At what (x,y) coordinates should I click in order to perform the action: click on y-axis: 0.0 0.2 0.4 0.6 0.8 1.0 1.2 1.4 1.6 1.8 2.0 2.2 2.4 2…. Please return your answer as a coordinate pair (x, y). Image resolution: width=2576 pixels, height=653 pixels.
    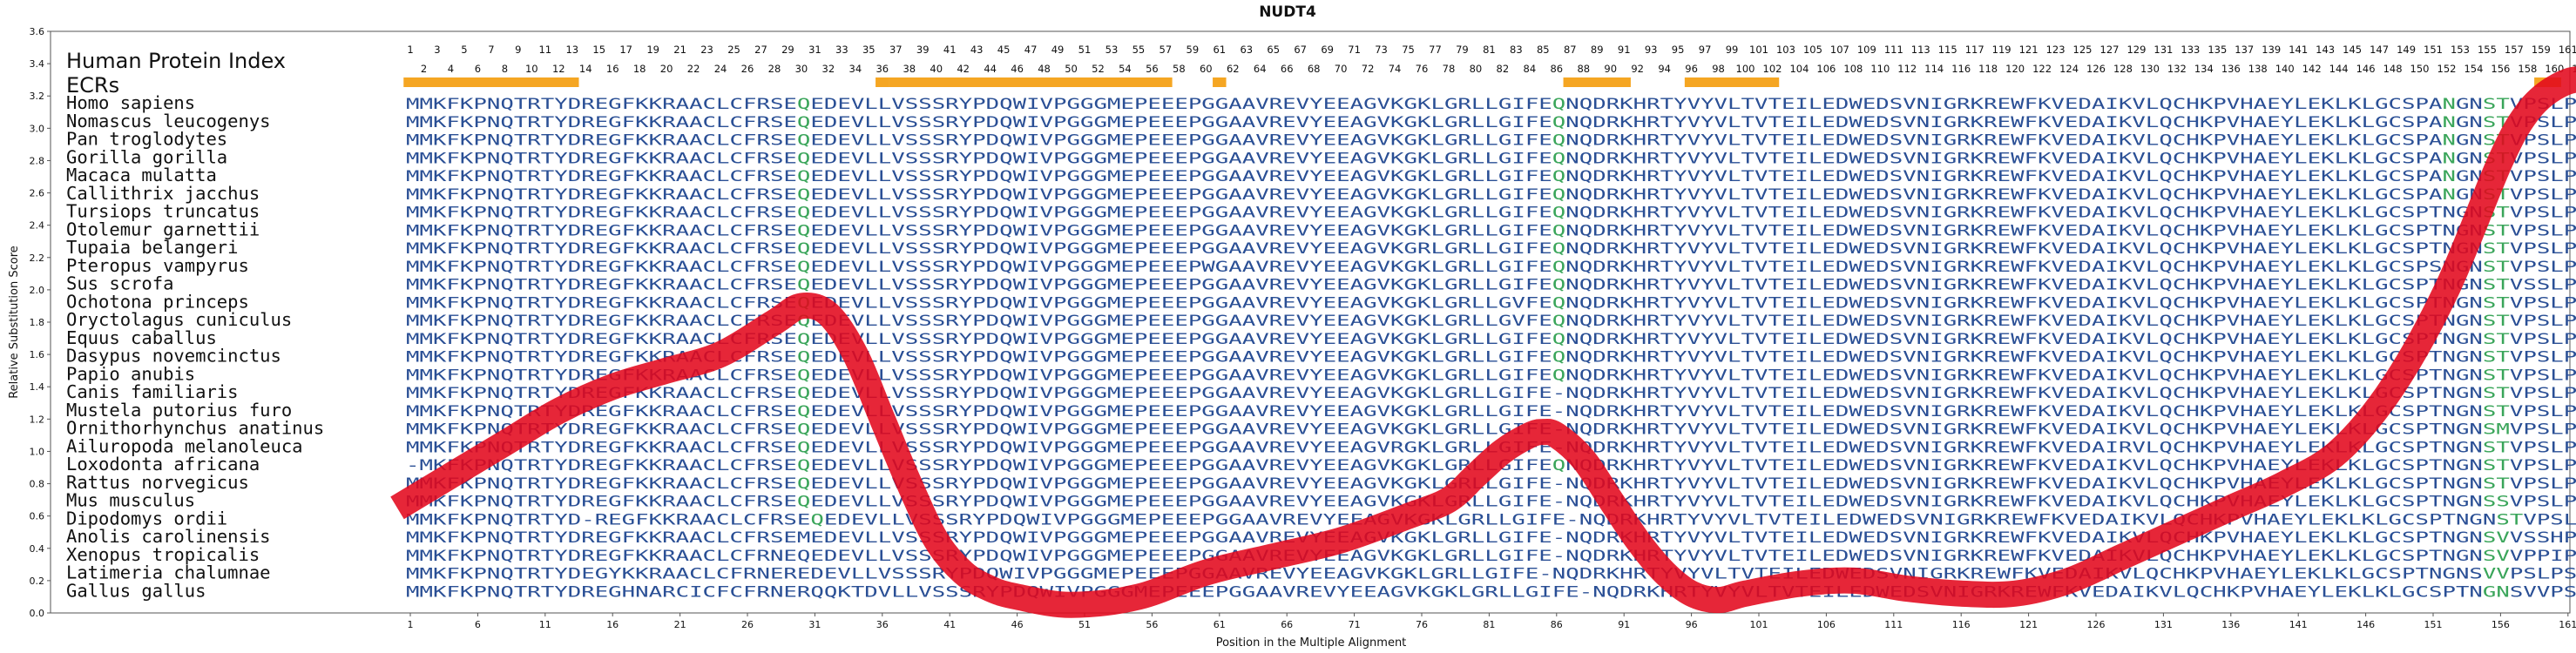
    Looking at the image, I should click on (40, 322).